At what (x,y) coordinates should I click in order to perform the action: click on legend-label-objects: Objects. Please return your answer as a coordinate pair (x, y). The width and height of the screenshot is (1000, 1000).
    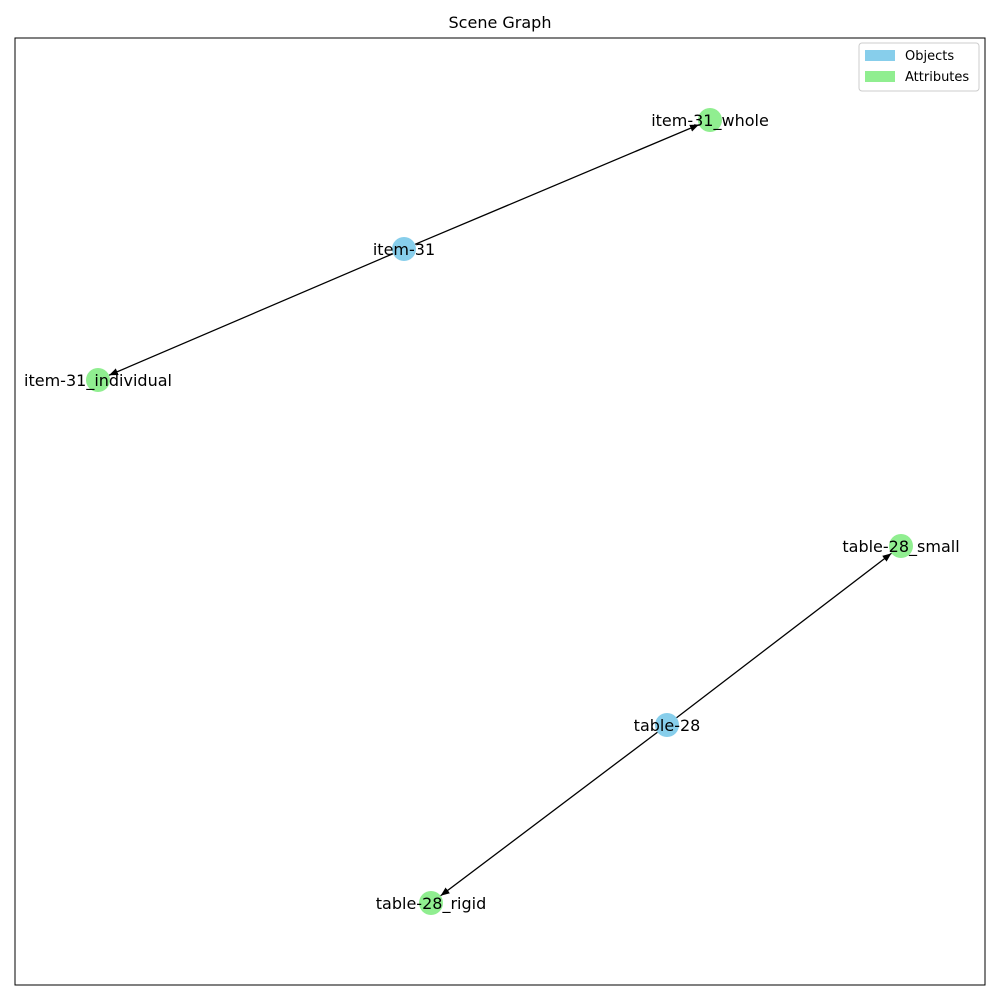
    Looking at the image, I should click on (929, 56).